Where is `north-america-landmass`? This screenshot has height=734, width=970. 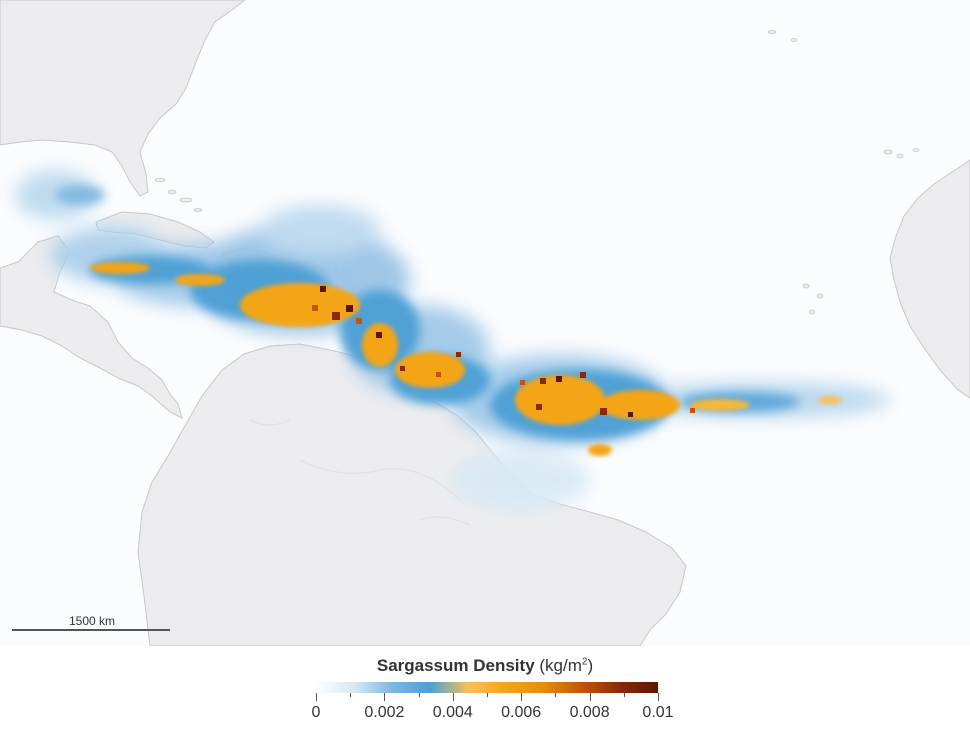 north-america-landmass is located at coordinates (123, 98).